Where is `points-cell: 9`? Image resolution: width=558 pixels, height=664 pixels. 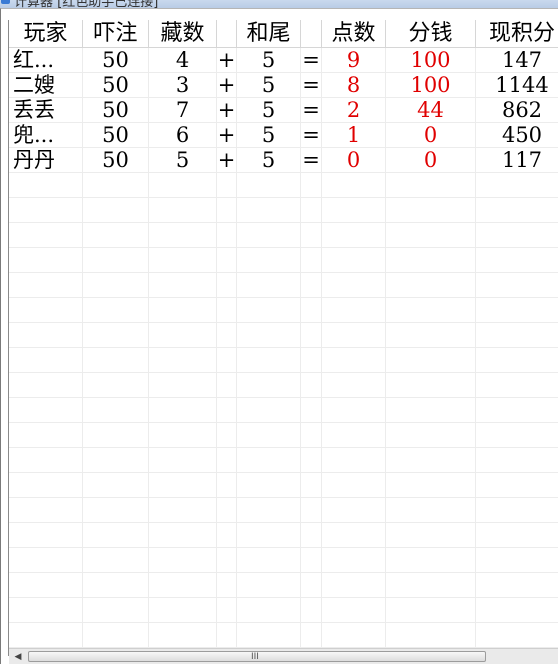
points-cell: 9 is located at coordinates (354, 60).